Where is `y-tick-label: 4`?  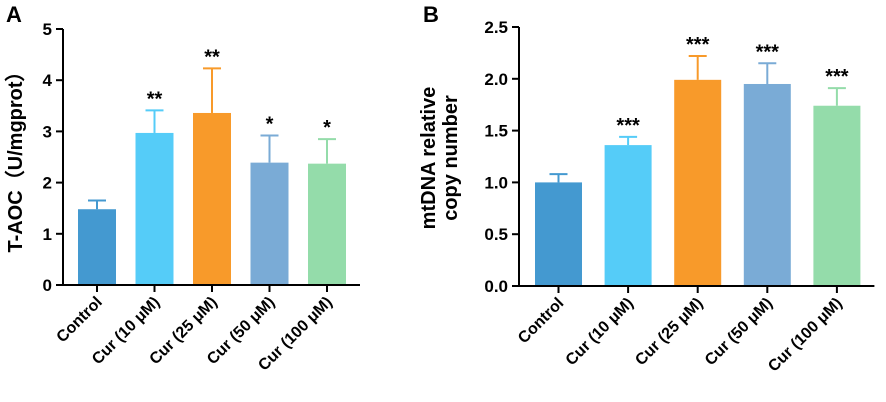 y-tick-label: 4 is located at coordinates (48, 80).